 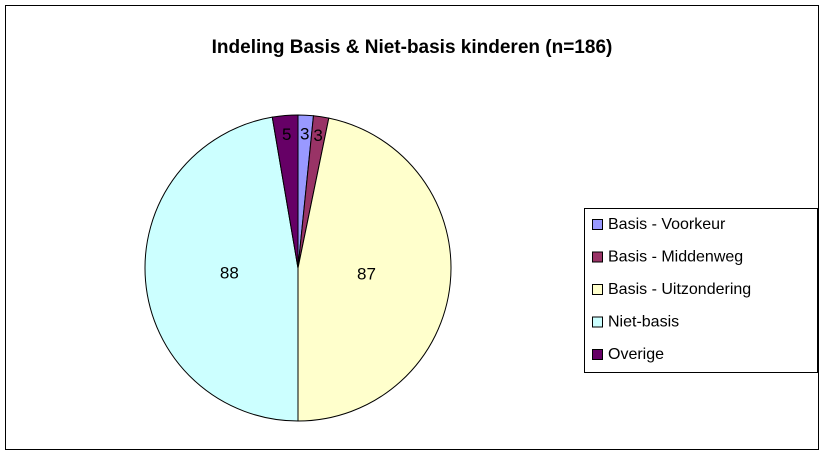 What do you see at coordinates (636, 354) in the screenshot?
I see `legend-label: Overige` at bounding box center [636, 354].